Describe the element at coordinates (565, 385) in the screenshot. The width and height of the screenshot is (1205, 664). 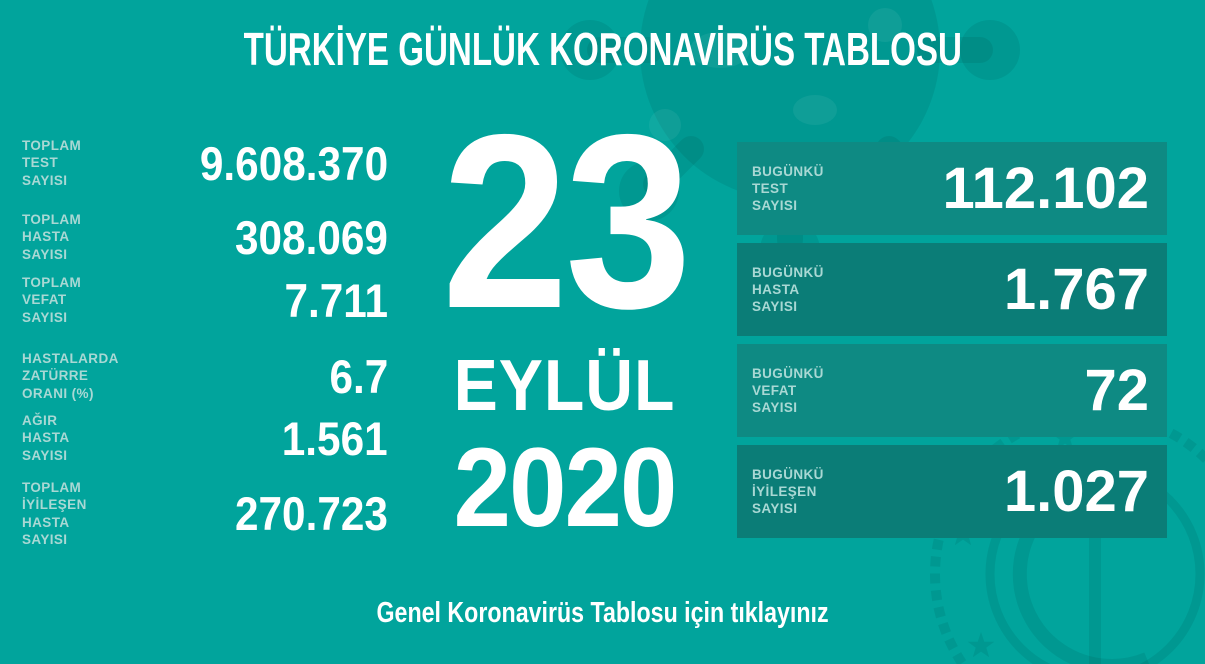
I see `date-month: EYLÜL` at that location.